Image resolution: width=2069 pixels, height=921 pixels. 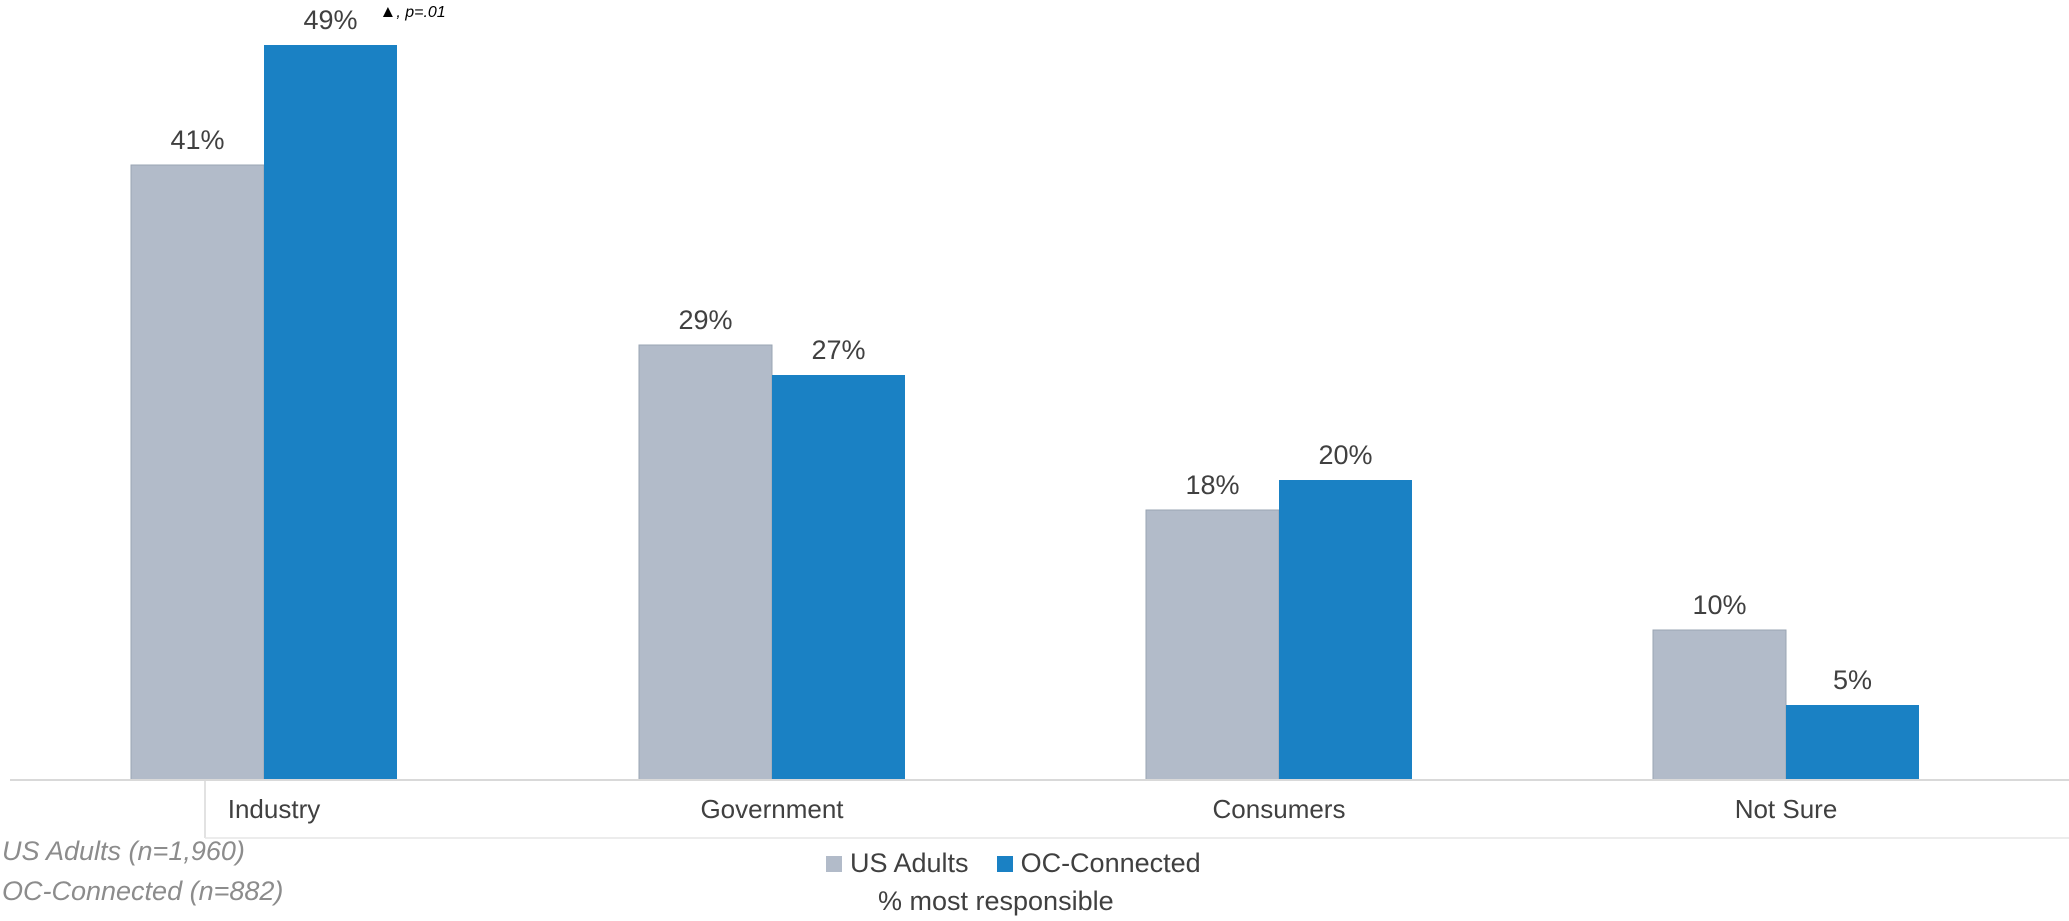 What do you see at coordinates (1279, 809) in the screenshot?
I see `category-label-consumers: Consumers` at bounding box center [1279, 809].